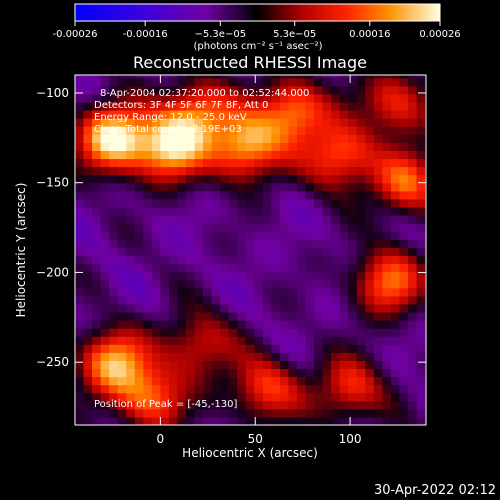 The width and height of the screenshot is (500, 500). Describe the element at coordinates (250, 453) in the screenshot. I see `x-axis-label: Heliocentric X (arcsec)` at that location.